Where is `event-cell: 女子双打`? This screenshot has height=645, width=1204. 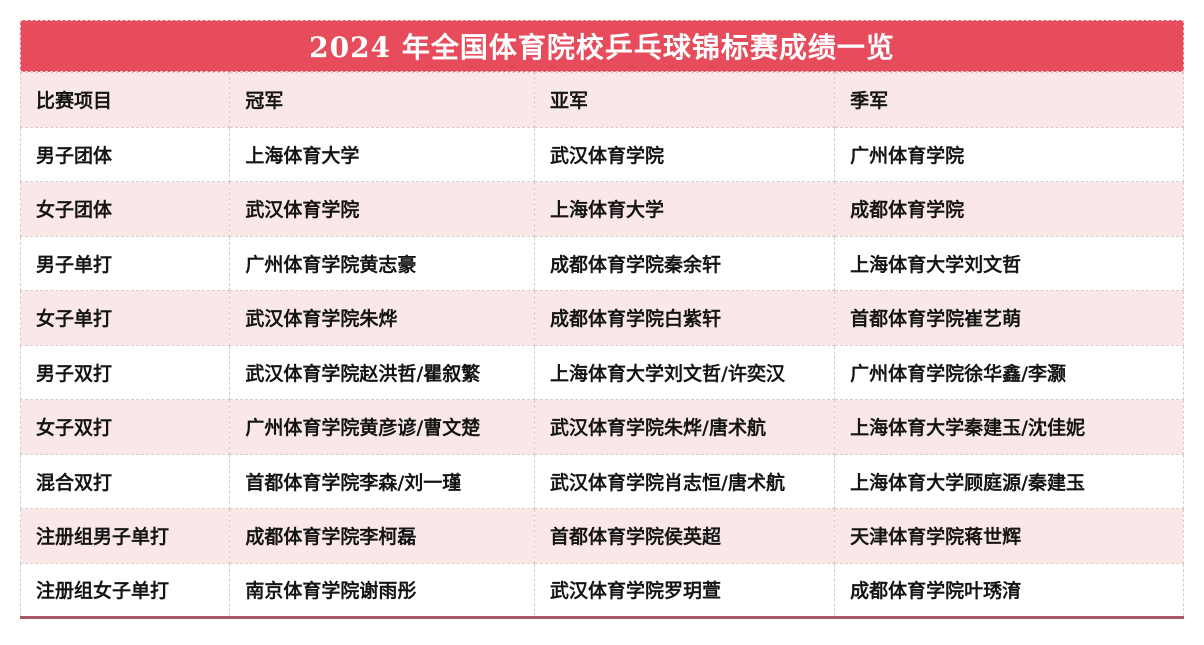
event-cell: 女子双打 is located at coordinates (125, 427).